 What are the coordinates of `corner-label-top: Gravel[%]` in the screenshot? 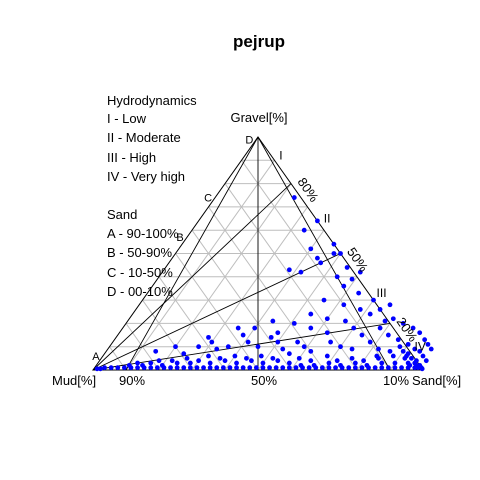 It's located at (258, 117).